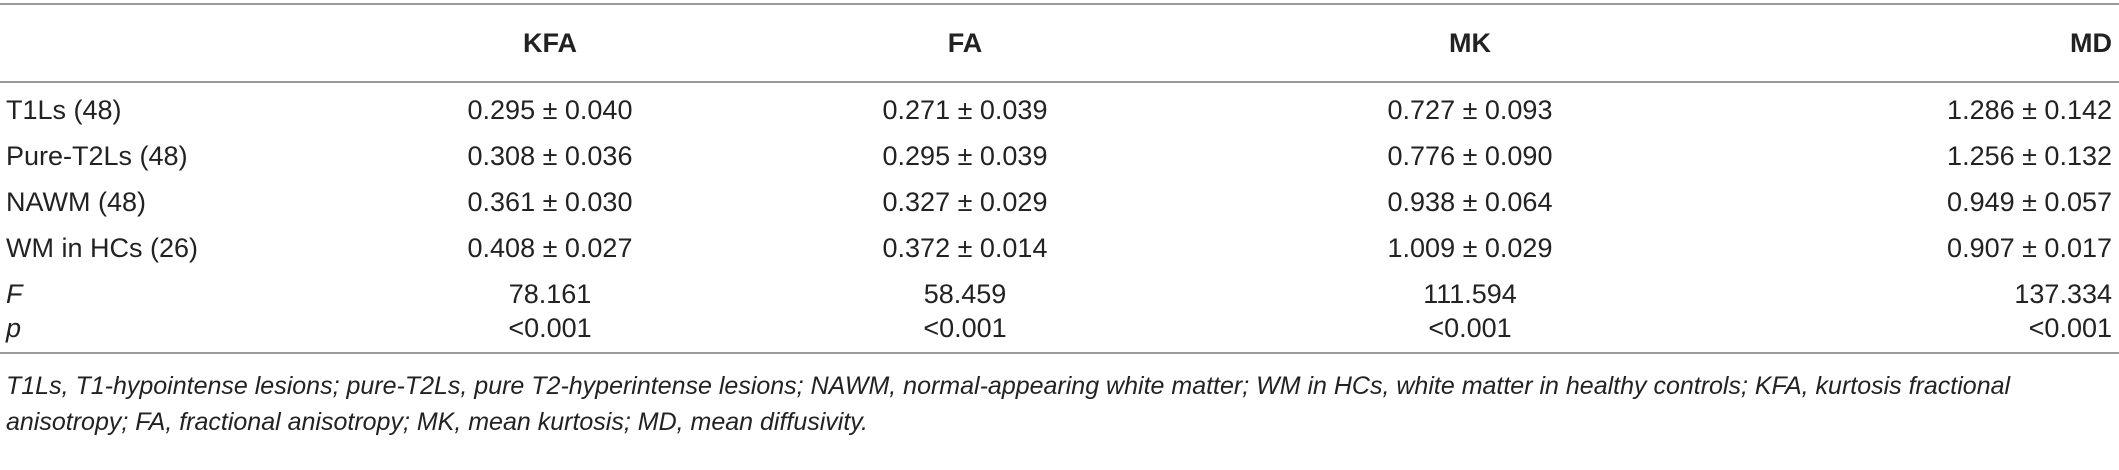 Image resolution: width=2119 pixels, height=470 pixels. What do you see at coordinates (14, 327) in the screenshot?
I see `row-label: p` at bounding box center [14, 327].